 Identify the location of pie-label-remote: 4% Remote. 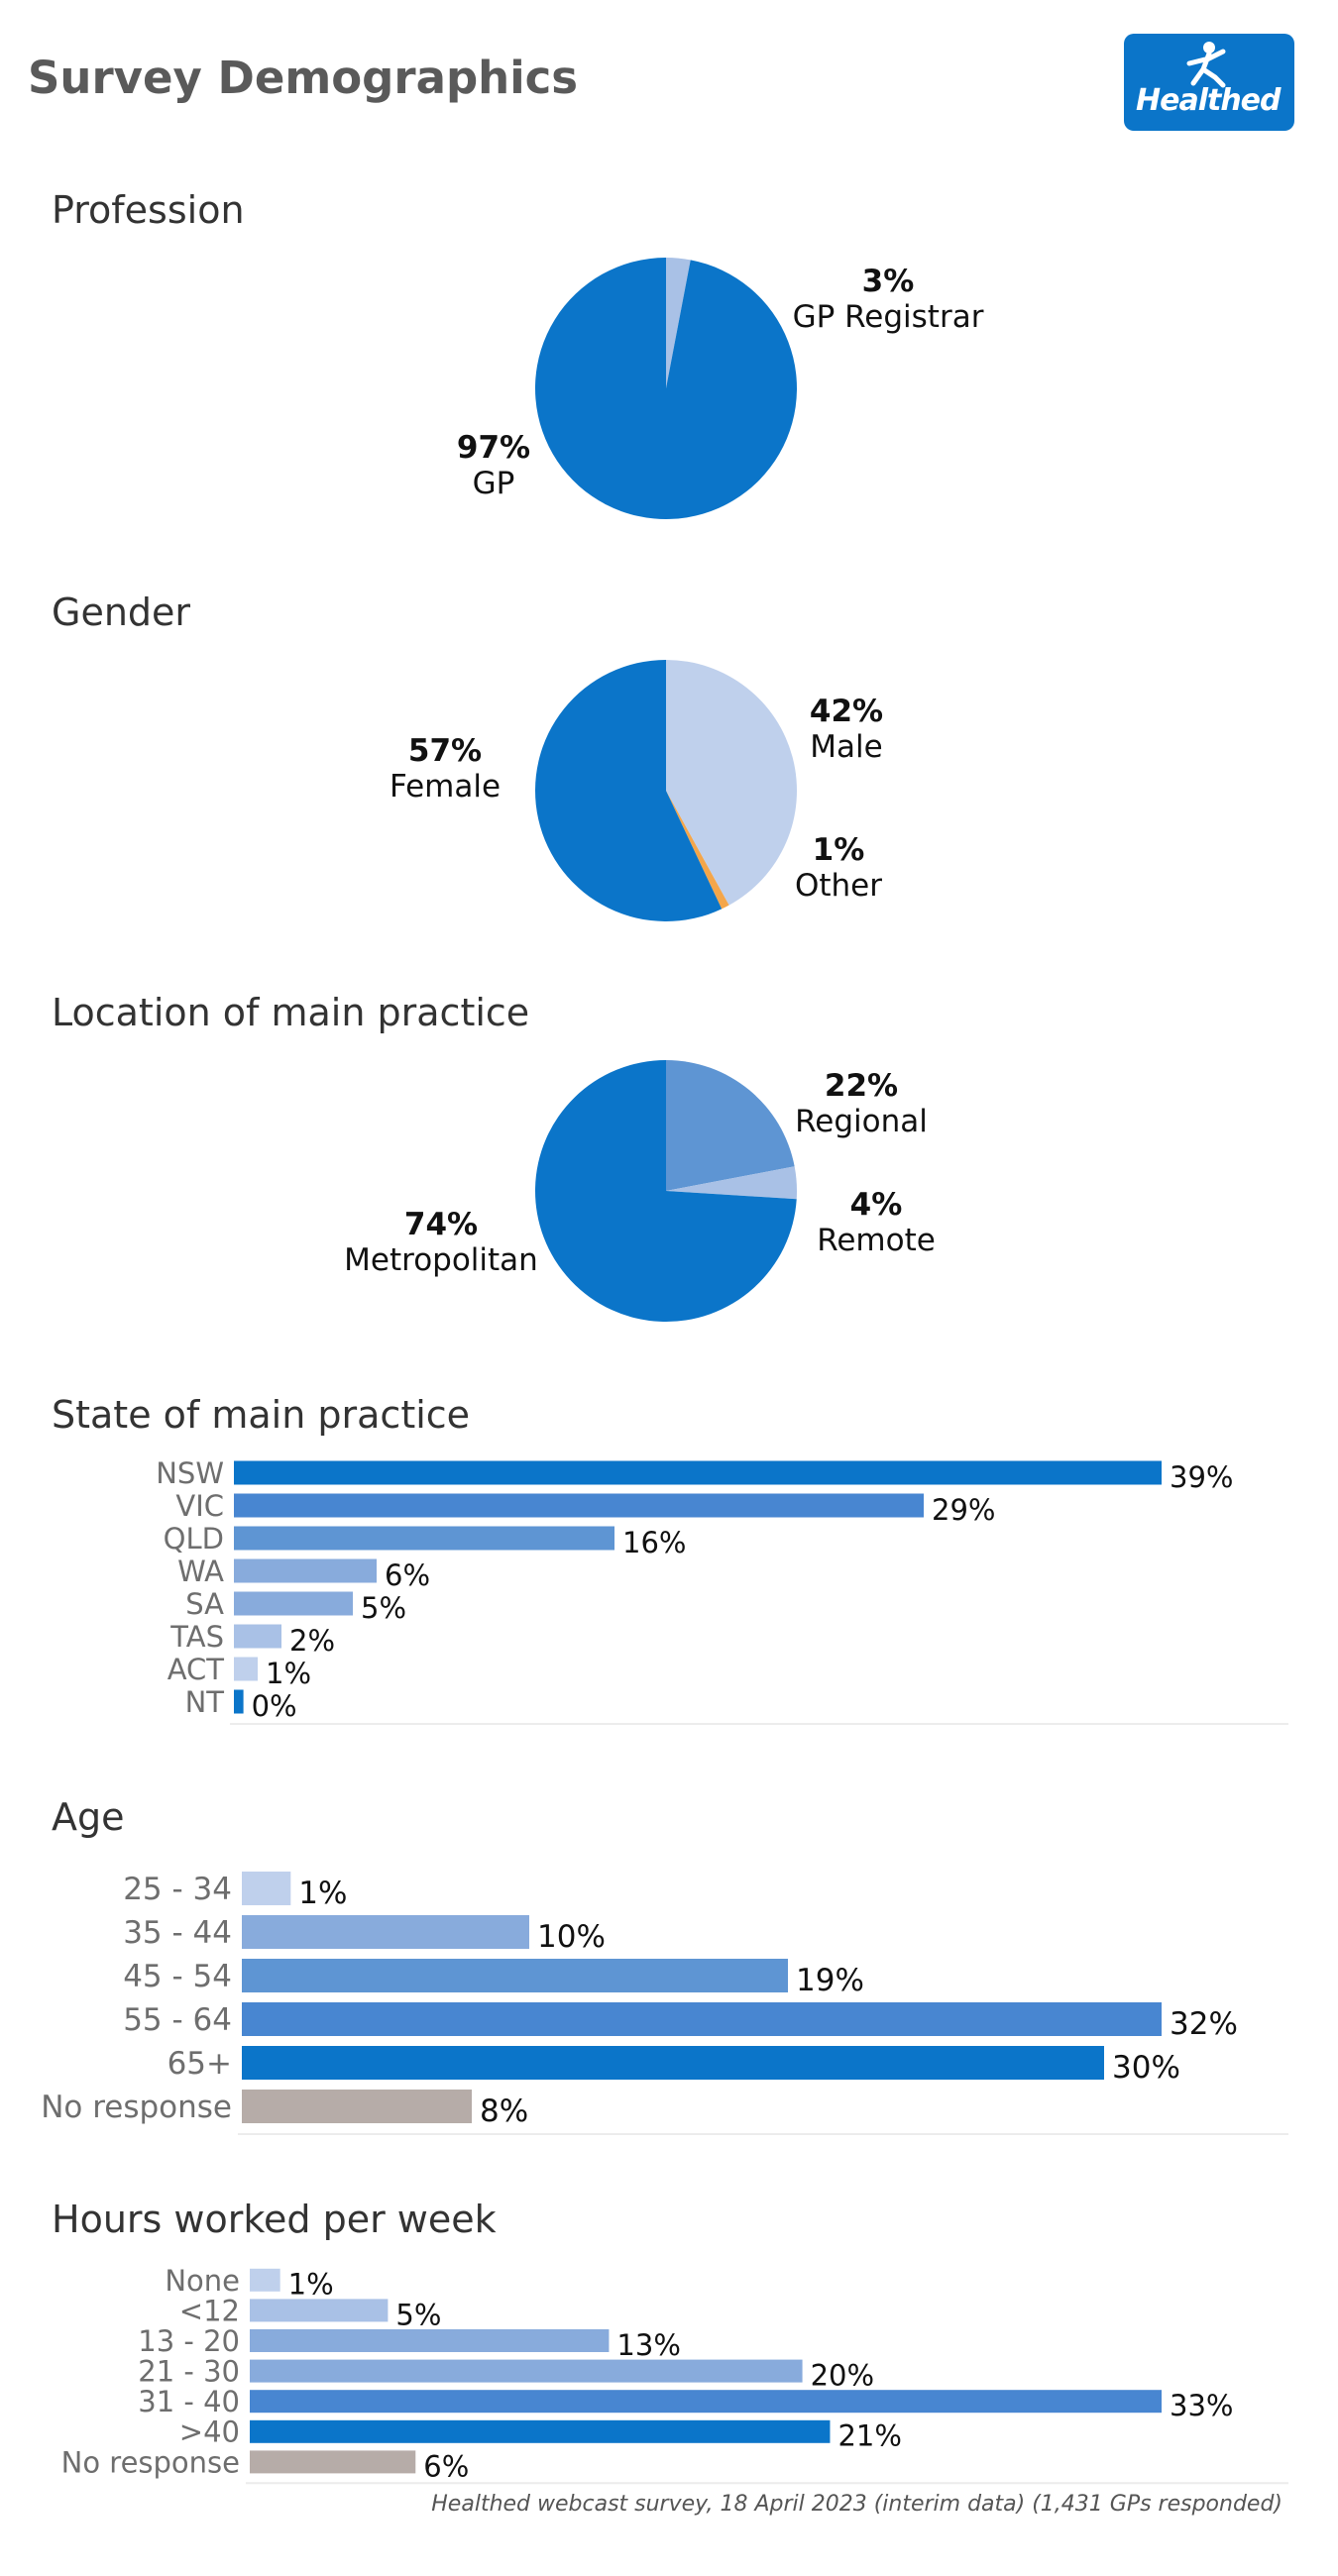
(876, 1222).